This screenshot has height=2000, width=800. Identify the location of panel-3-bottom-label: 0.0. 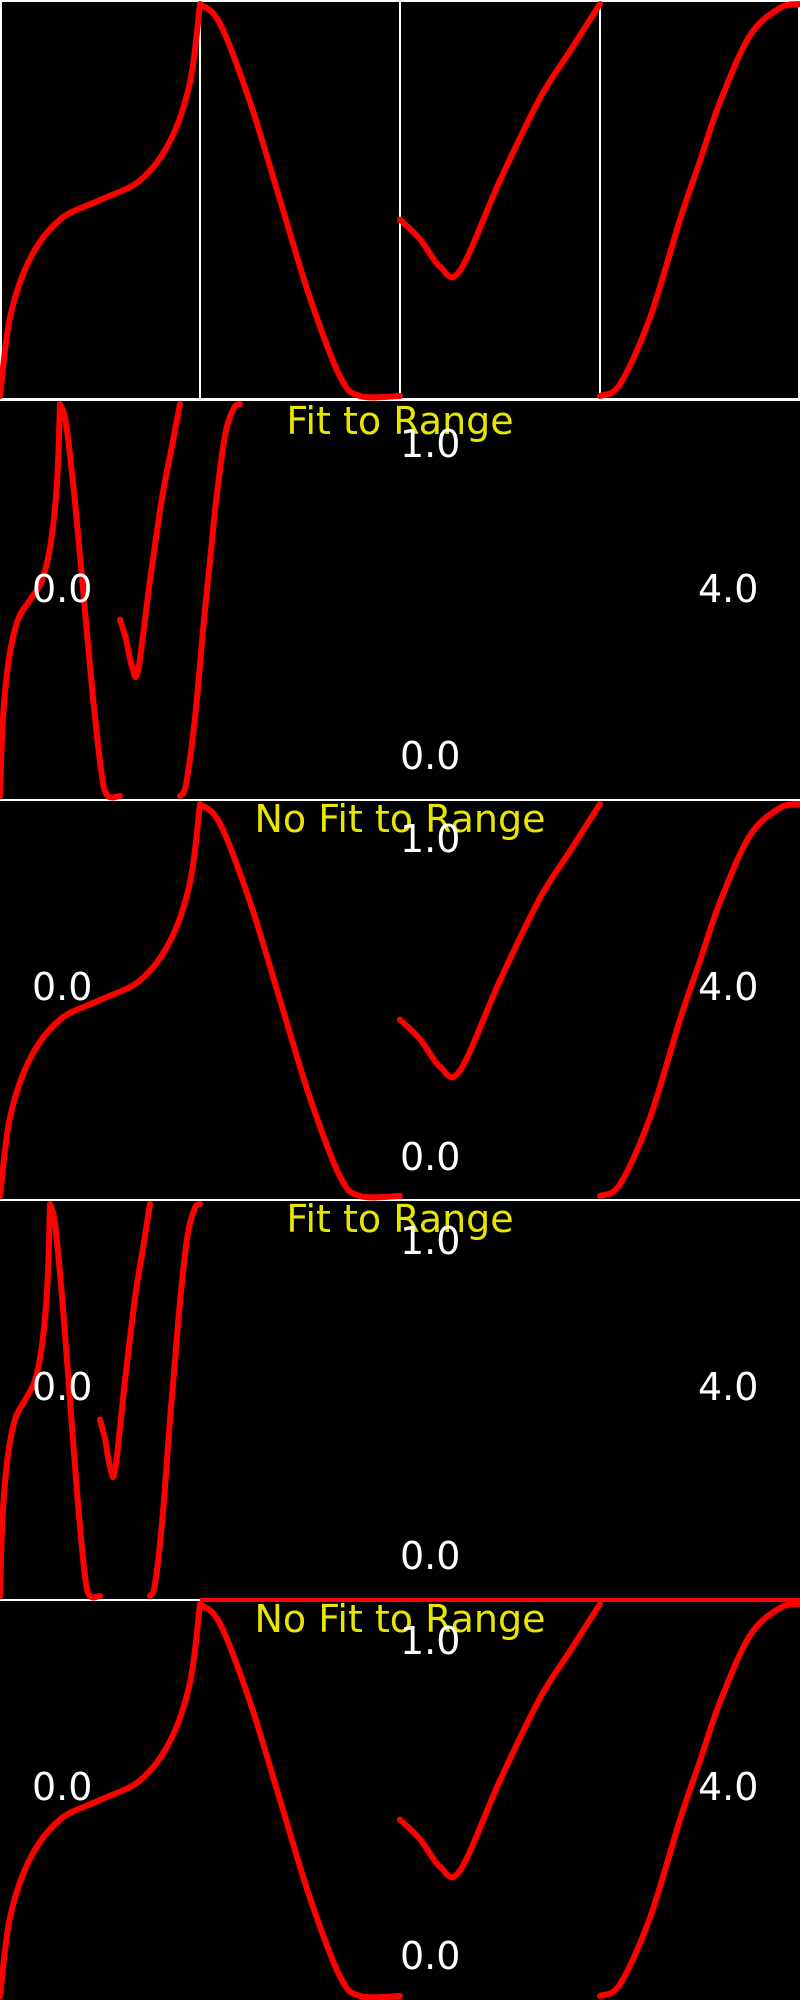
(430, 1556).